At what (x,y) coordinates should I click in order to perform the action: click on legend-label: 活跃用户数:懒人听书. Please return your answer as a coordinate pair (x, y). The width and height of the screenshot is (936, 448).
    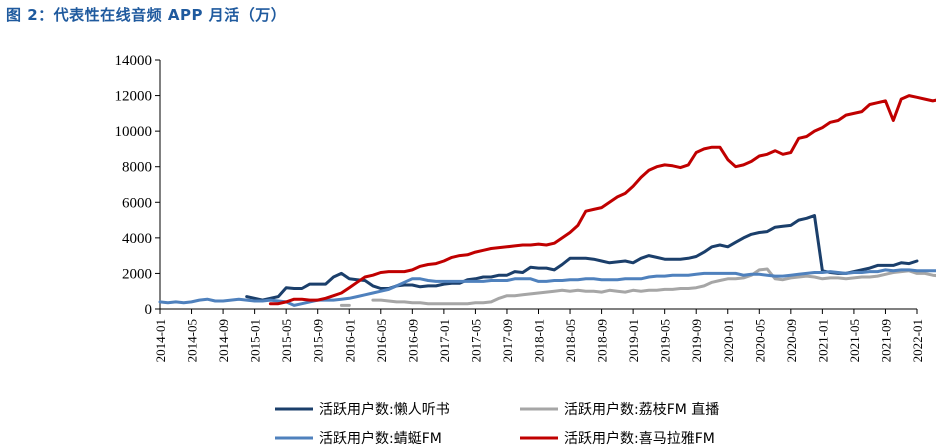
    Looking at the image, I should click on (384, 409).